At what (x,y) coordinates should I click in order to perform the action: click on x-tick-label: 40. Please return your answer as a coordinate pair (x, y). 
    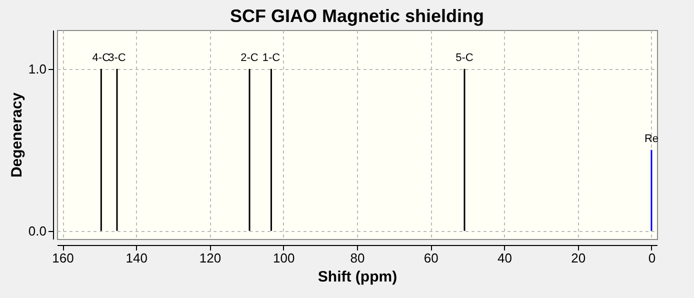
    Looking at the image, I should click on (505, 258).